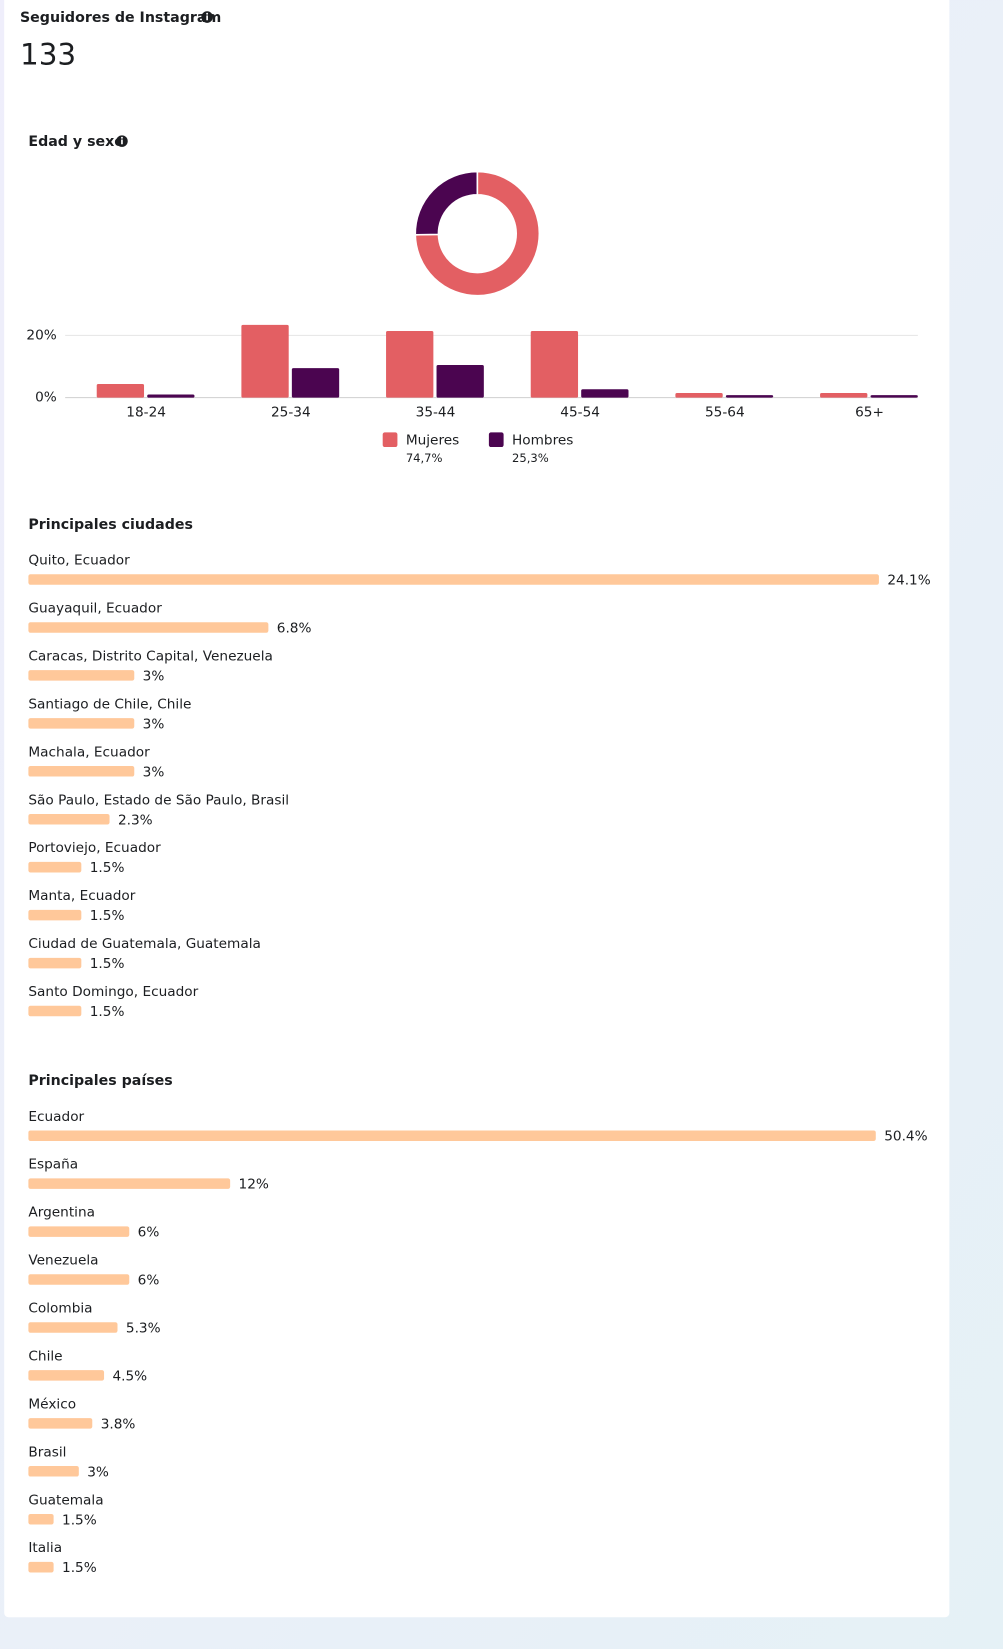 The height and width of the screenshot is (1649, 1003). Describe the element at coordinates (118, 1424) in the screenshot. I see `value-label: 3.8%` at that location.